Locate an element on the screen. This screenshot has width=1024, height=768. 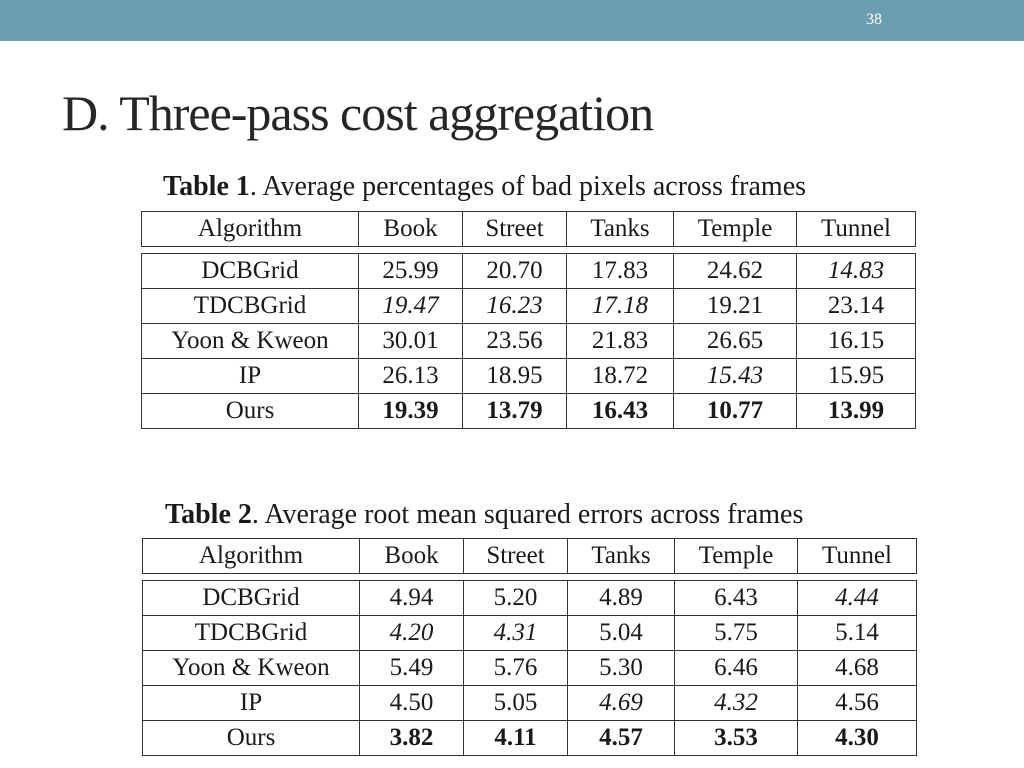
table-row: TDCBGrid 4.20 4.31 5.04 5.75 5.14 is located at coordinates (529, 633).